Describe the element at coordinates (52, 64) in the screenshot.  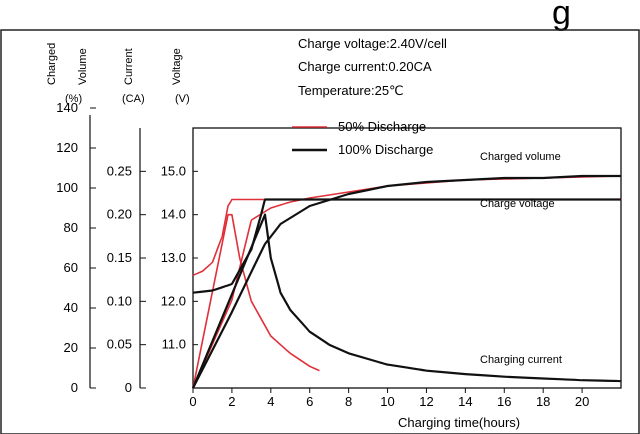
I see `volume-axis-label-1: Charged` at that location.